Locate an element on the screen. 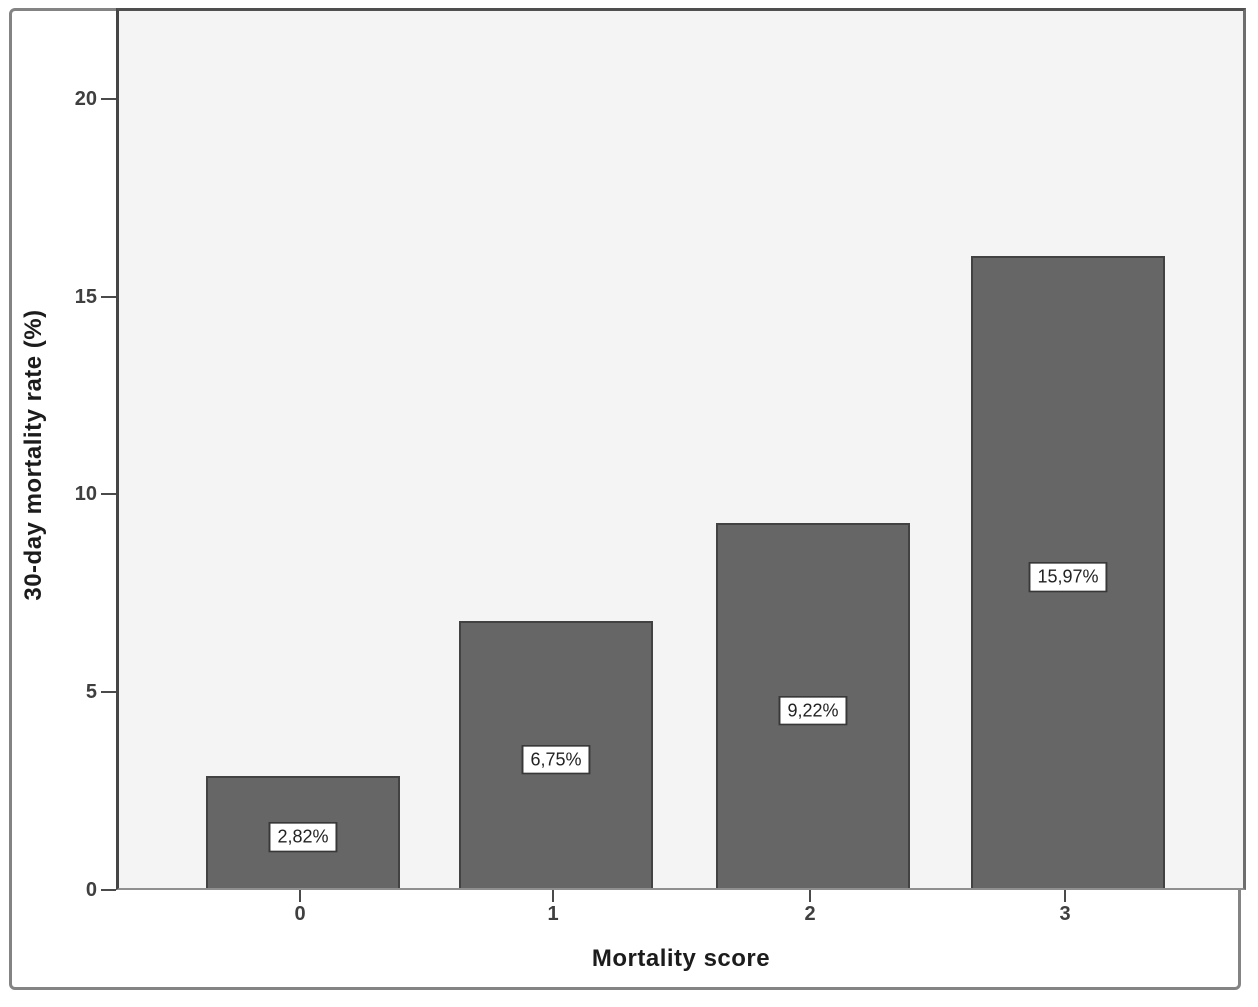 The width and height of the screenshot is (1258, 1007). x-tick-label: 2 is located at coordinates (810, 914).